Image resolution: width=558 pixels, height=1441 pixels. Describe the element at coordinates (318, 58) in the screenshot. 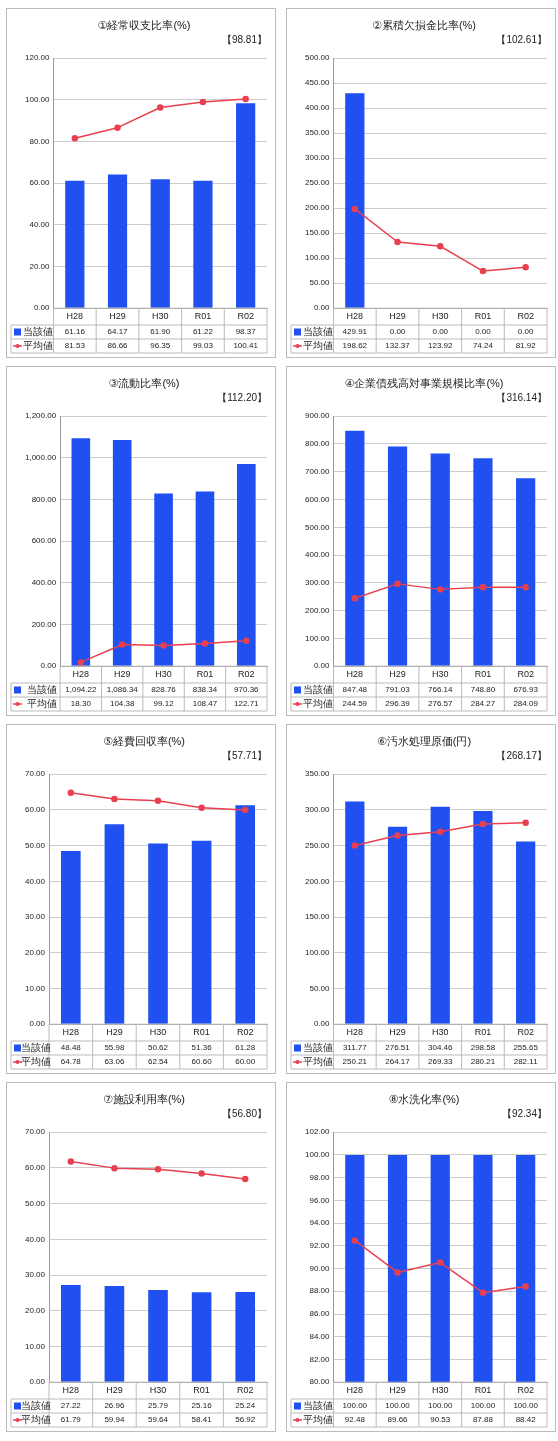

I see `y-tick-label: 500.00` at that location.